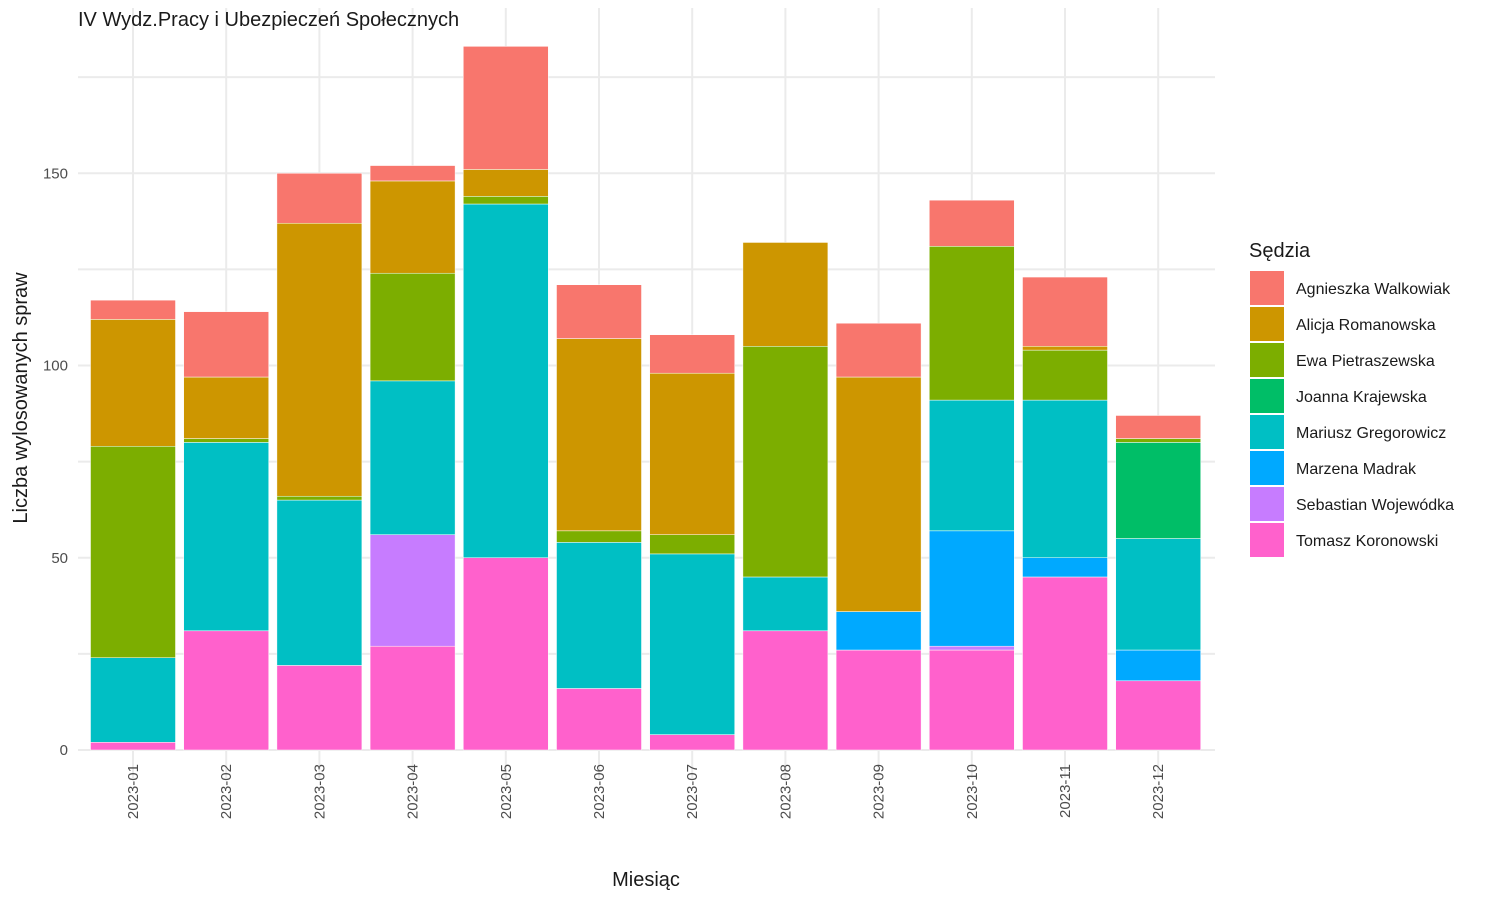  What do you see at coordinates (64, 750) in the screenshot?
I see `y-tick-label: 0` at bounding box center [64, 750].